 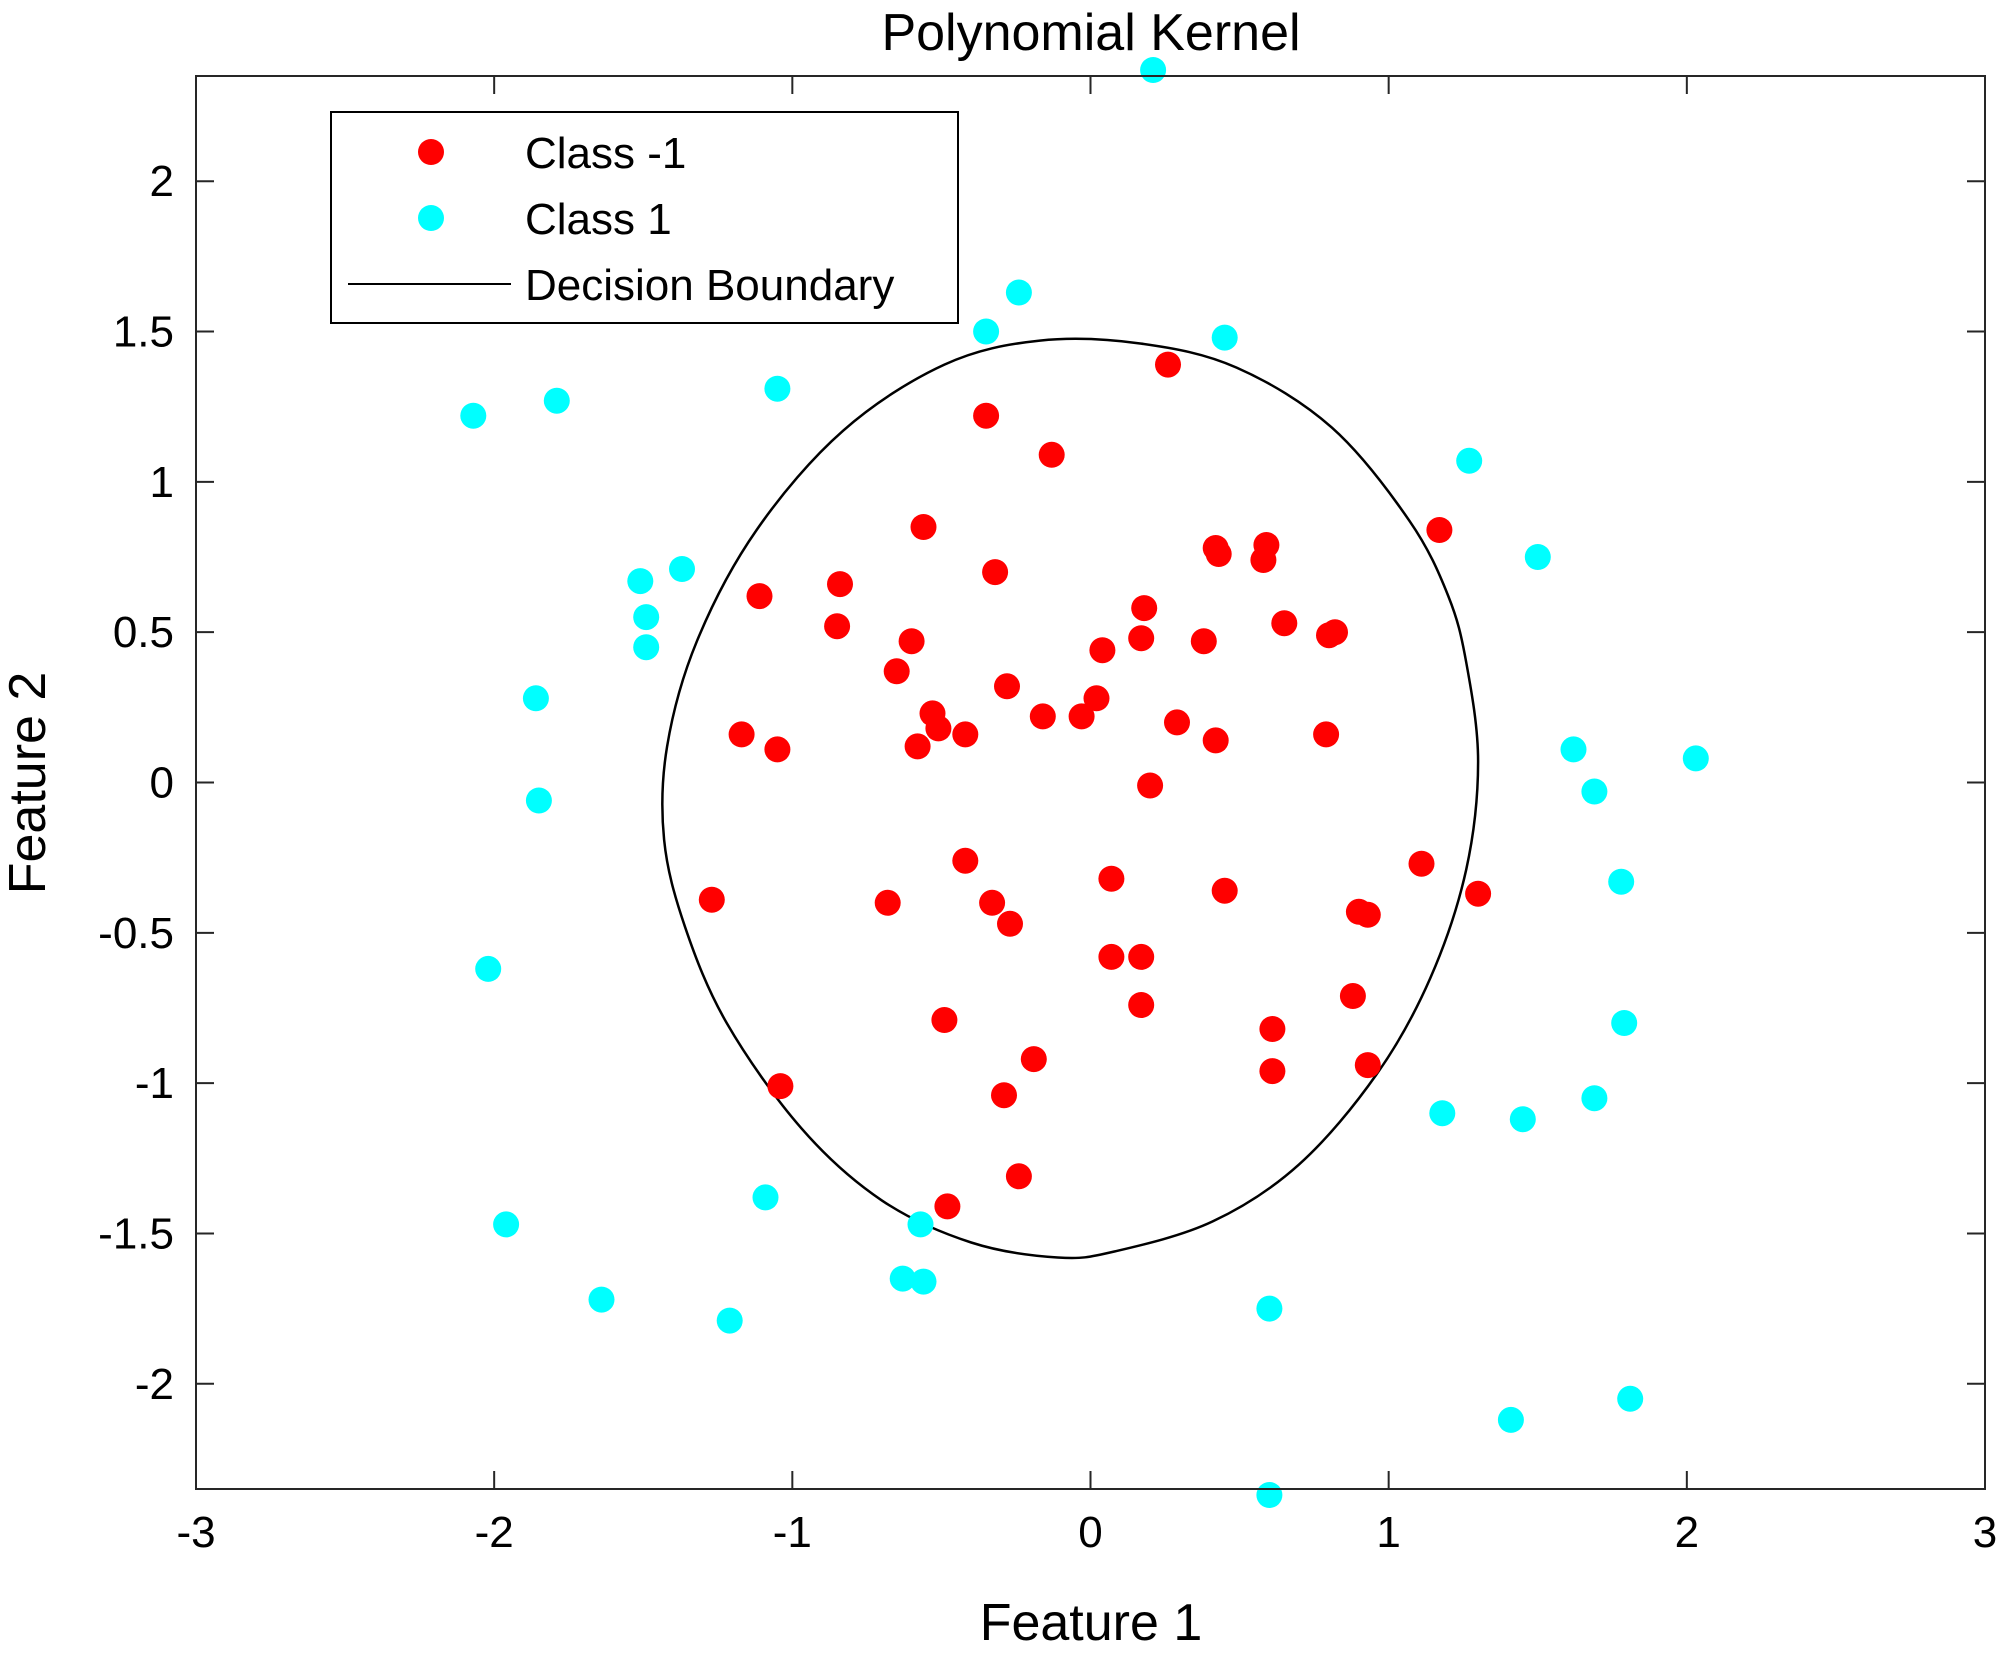 What do you see at coordinates (1091, 1623) in the screenshot?
I see `x-axis-title: Feature 1` at bounding box center [1091, 1623].